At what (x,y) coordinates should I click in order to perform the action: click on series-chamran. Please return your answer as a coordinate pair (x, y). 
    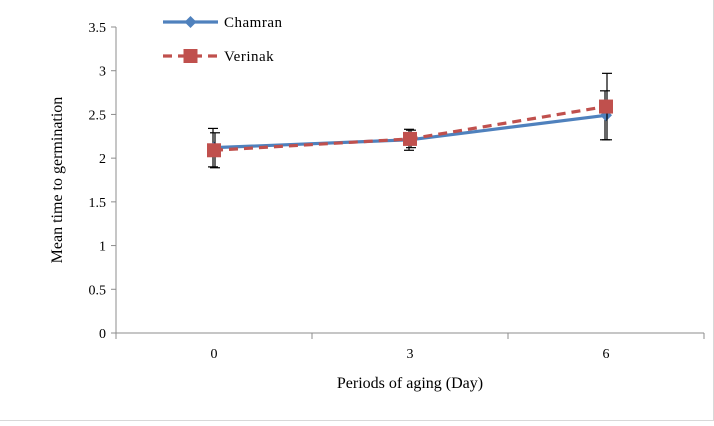
    Looking at the image, I should click on (410, 129).